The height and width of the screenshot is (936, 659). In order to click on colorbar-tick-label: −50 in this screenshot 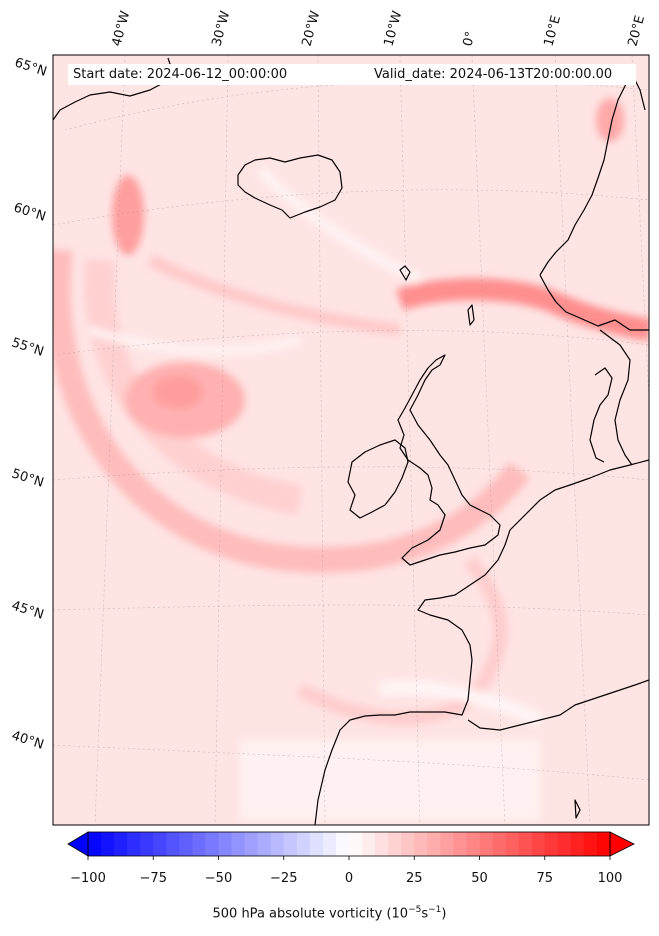, I will do `click(218, 878)`.